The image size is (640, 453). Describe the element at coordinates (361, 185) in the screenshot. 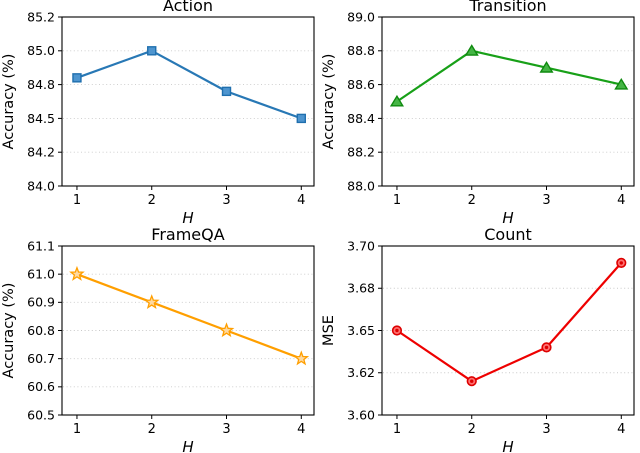

I see `y-tick-label: 88.0` at that location.